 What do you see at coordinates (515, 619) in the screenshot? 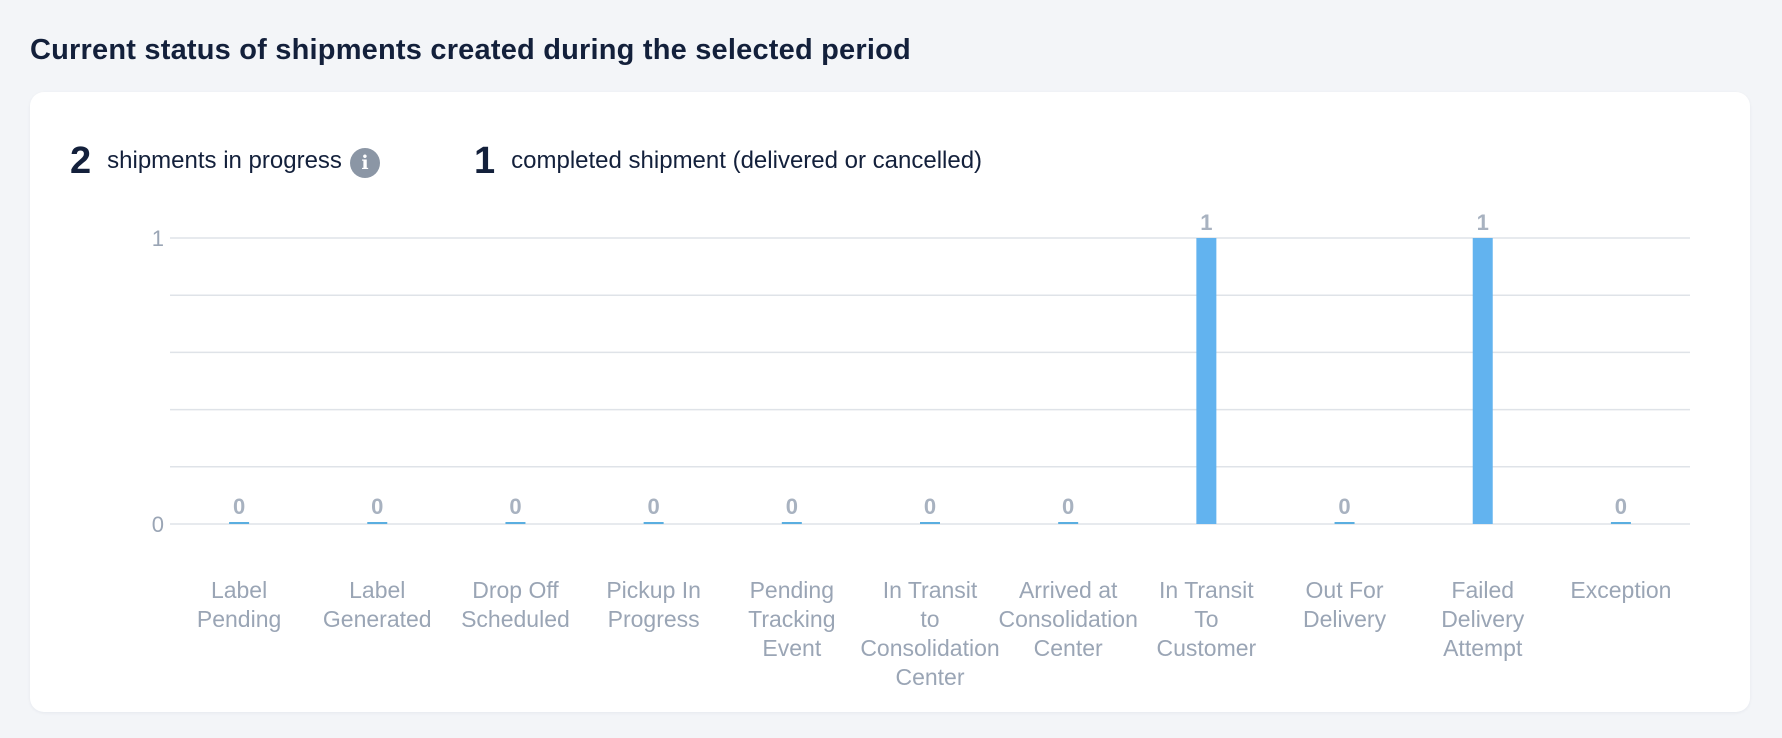
I see `category-label-line: Scheduled` at bounding box center [515, 619].